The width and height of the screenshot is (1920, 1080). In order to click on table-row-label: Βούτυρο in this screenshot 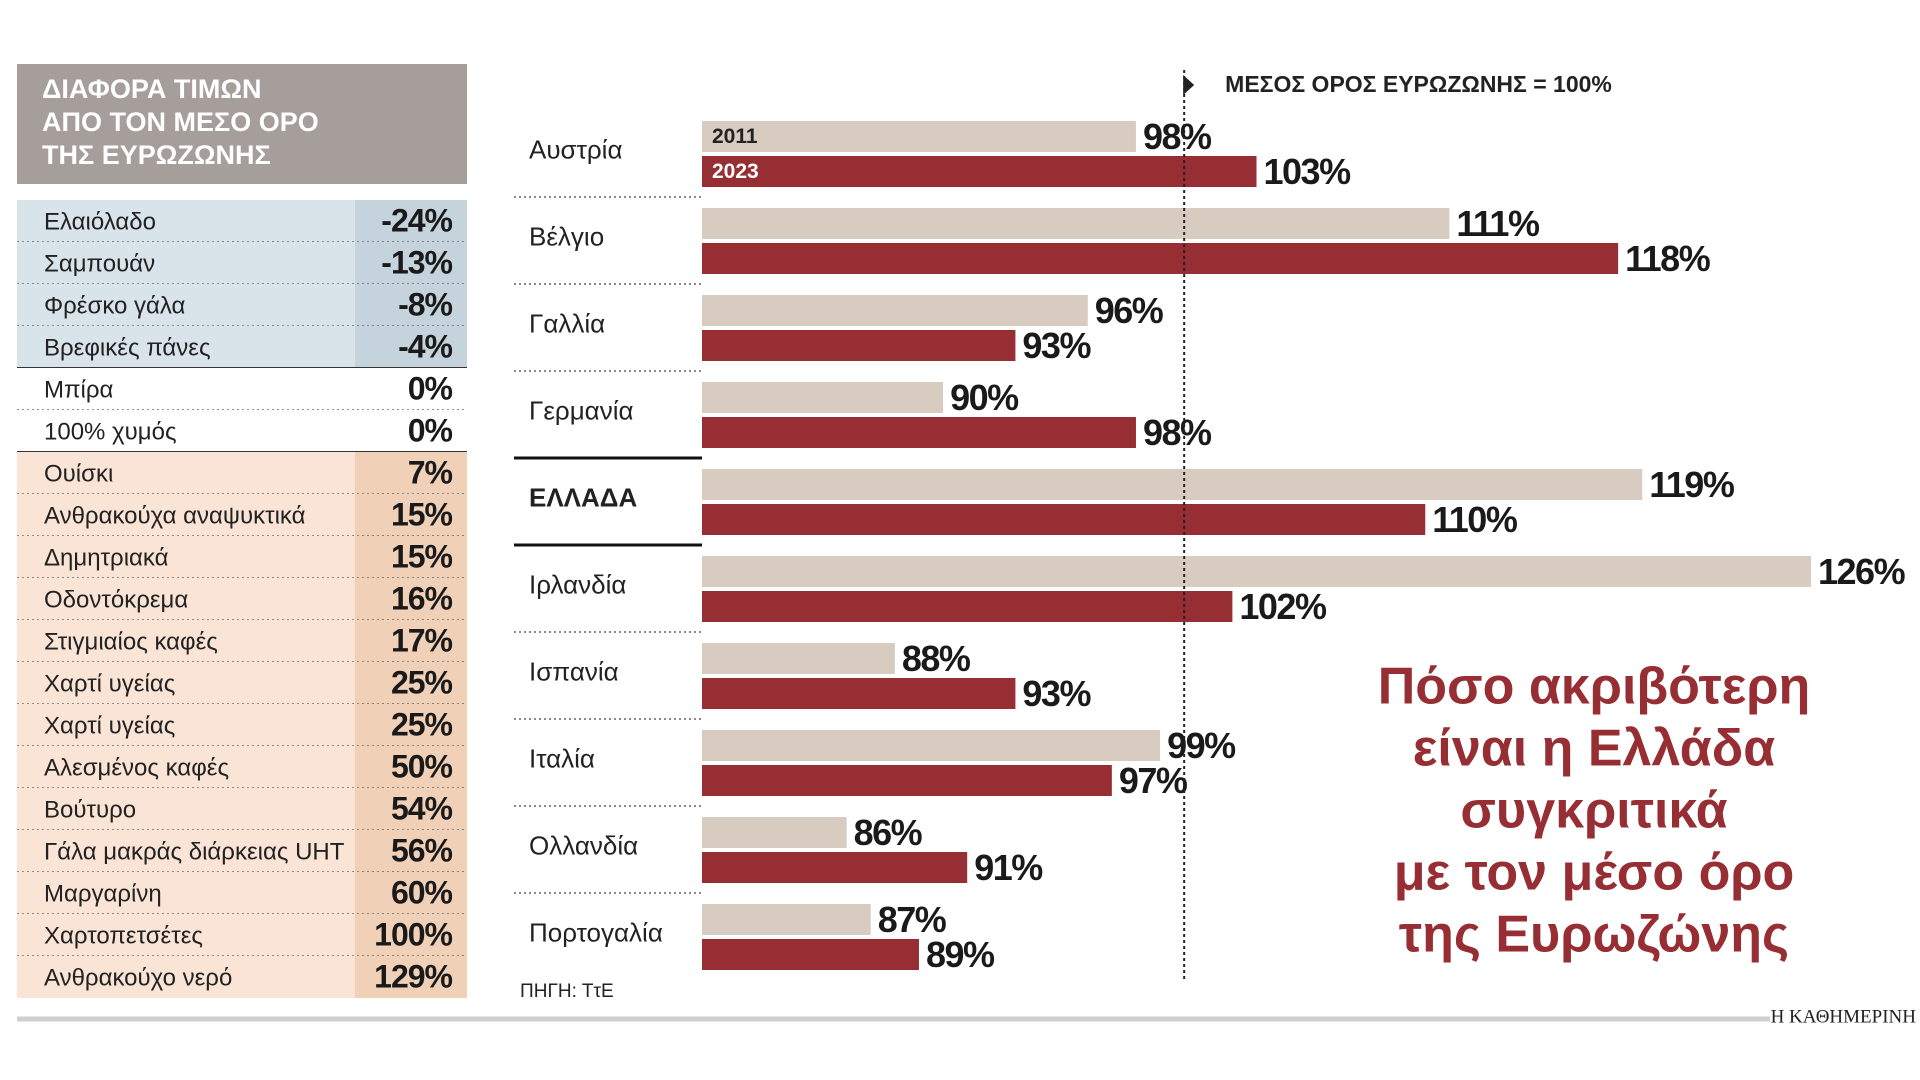, I will do `click(90, 809)`.